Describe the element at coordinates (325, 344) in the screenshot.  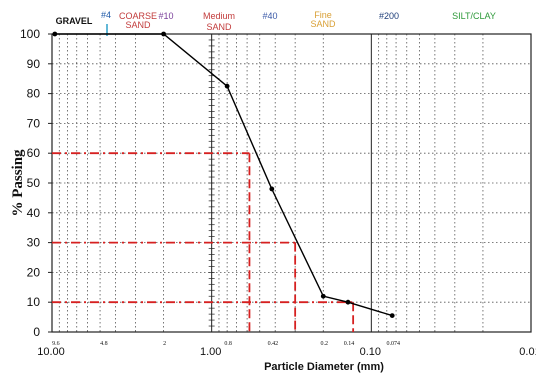
I see `x-minor-label: 0.2` at that location.